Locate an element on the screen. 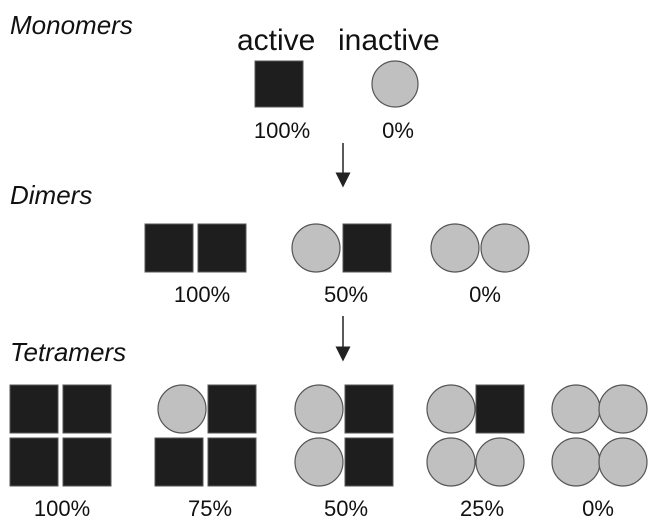  percent-label: 25% is located at coordinates (482, 508).